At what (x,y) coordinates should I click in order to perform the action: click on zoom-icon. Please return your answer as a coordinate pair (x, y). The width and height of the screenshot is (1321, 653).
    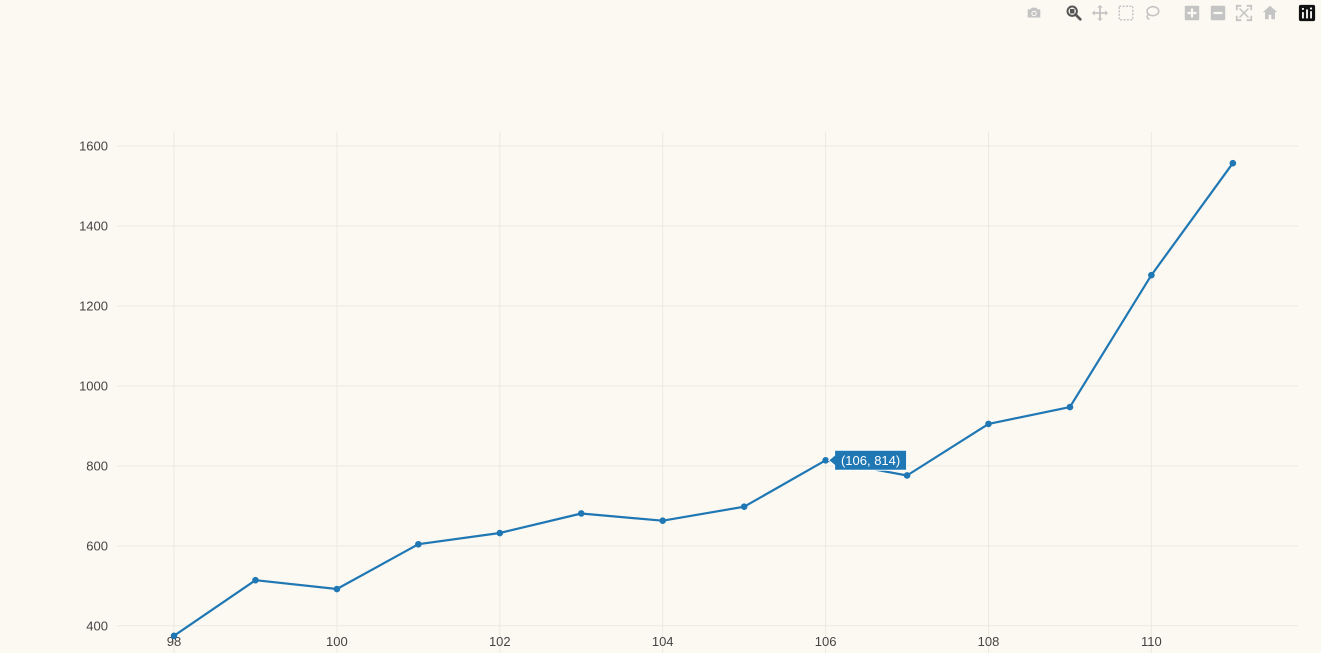
    Looking at the image, I should click on (1074, 13).